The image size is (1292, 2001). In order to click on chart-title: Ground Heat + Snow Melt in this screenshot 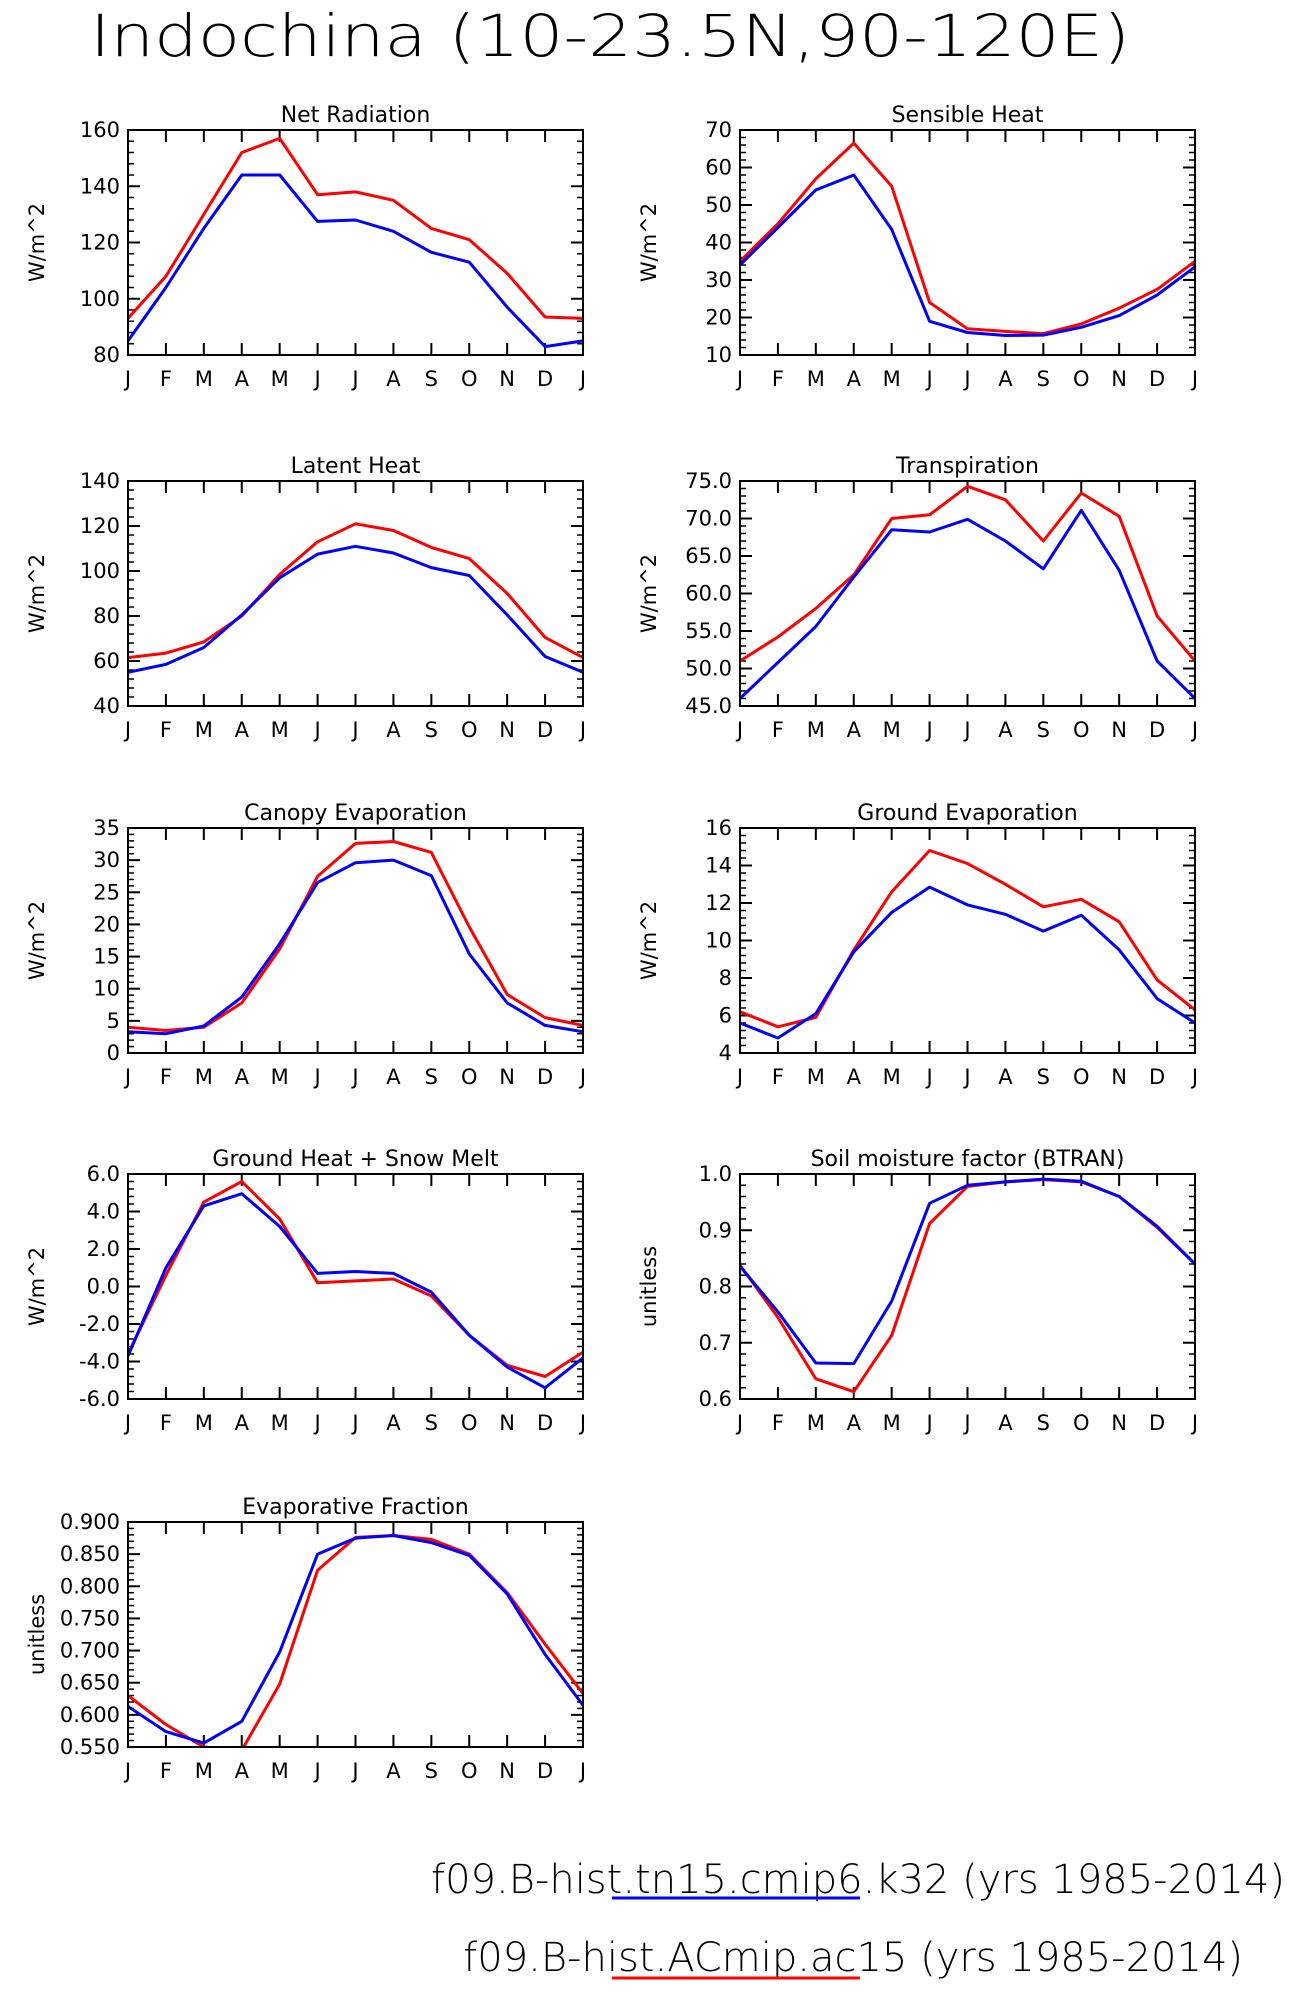, I will do `click(355, 1159)`.